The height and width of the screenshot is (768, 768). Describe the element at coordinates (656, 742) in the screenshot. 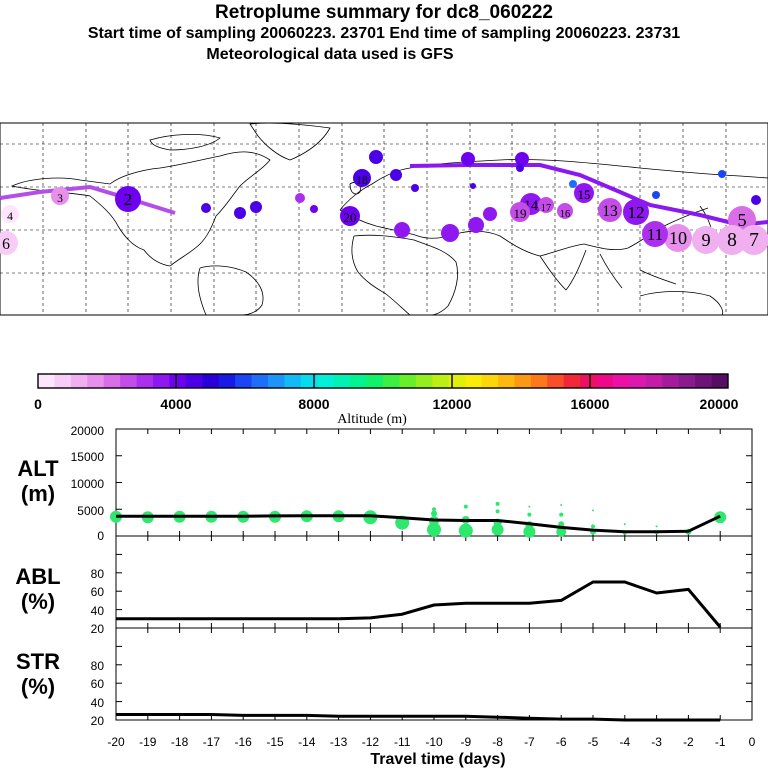

I see `x-tick-label: -3` at that location.